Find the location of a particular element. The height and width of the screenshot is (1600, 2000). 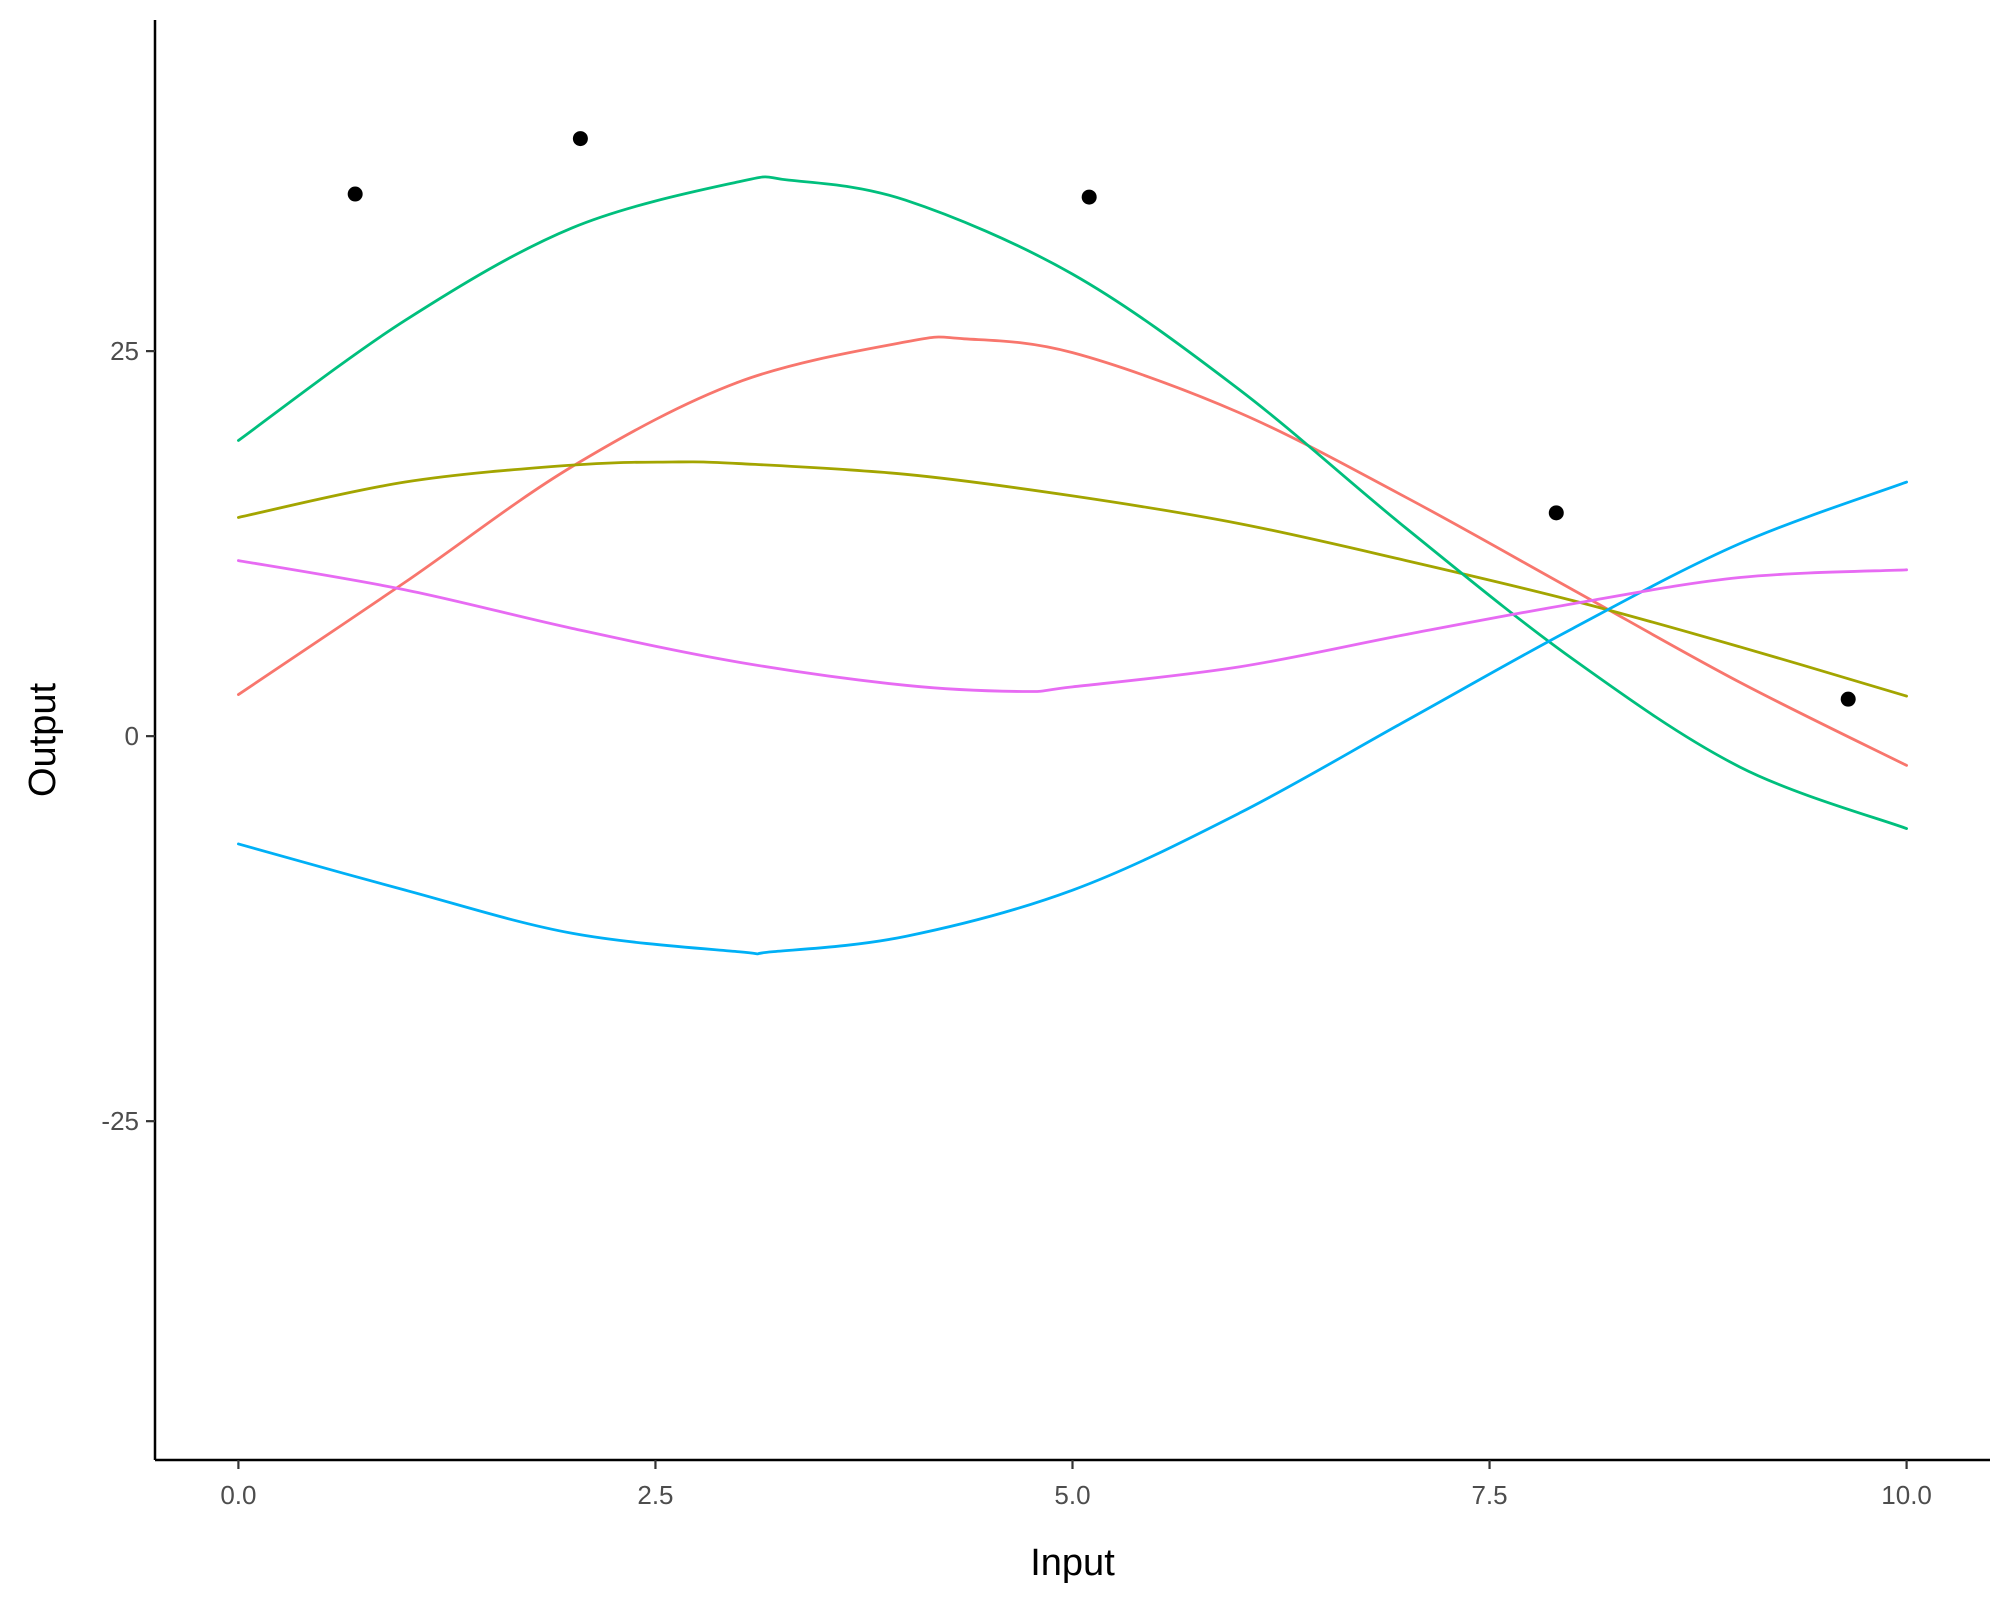

x-axis-ticks: 0.0 2.5 5.0 7.5 10.0 is located at coordinates (1076, 1485).